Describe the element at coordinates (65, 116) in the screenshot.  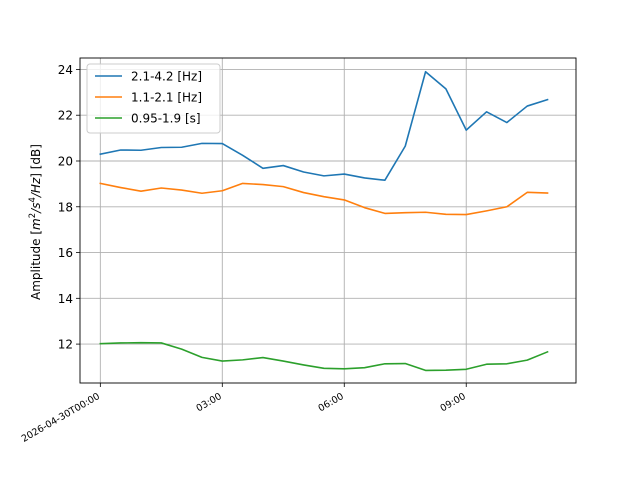
I see `y-tick-label: 22` at that location.